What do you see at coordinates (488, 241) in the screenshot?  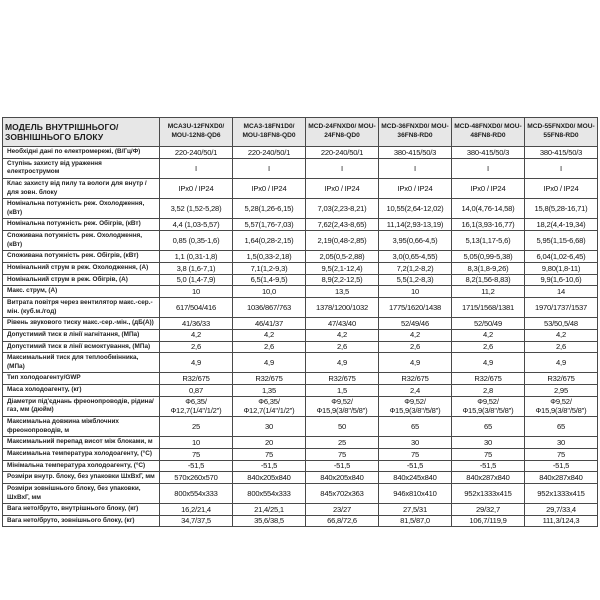 I see `spec-cell: 5,13(1,17-5,6)` at bounding box center [488, 241].